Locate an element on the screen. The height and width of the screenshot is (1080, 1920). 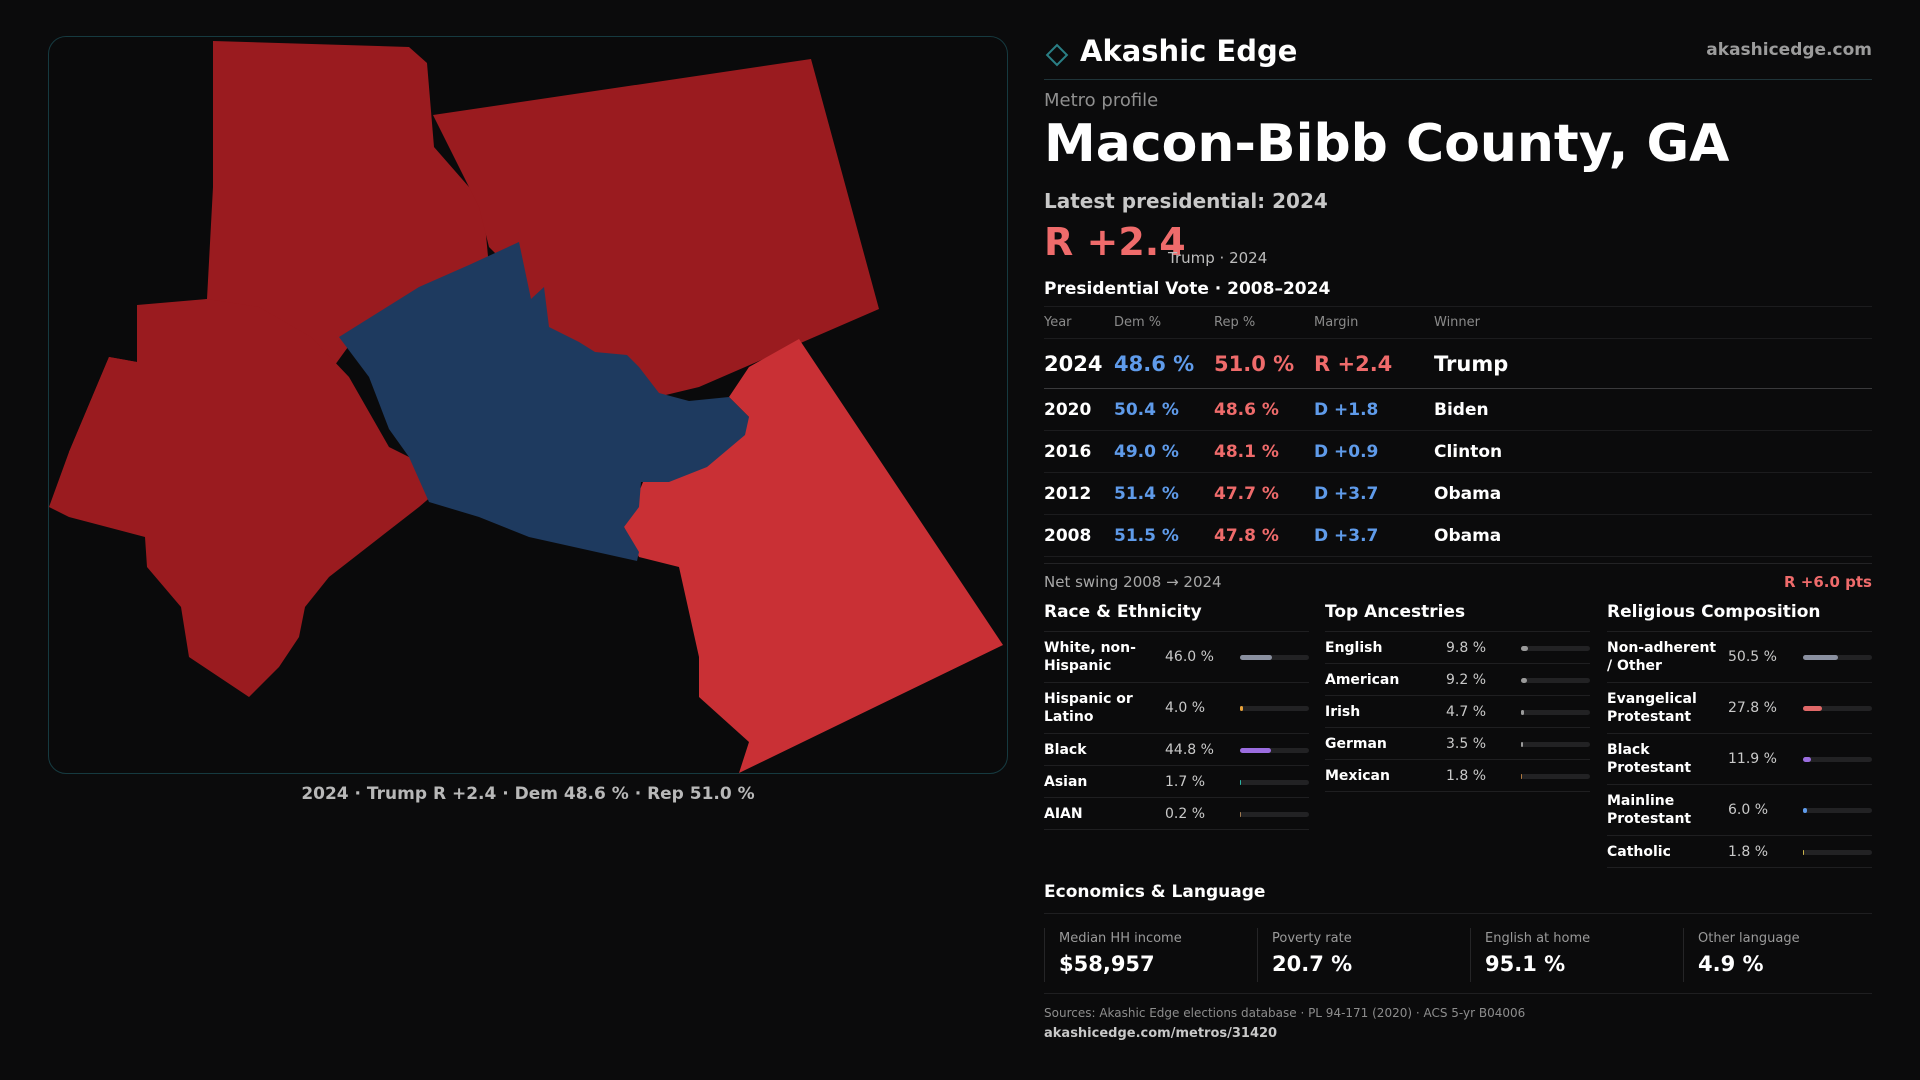
row-dem-share: 50.4 % is located at coordinates (1146, 409).